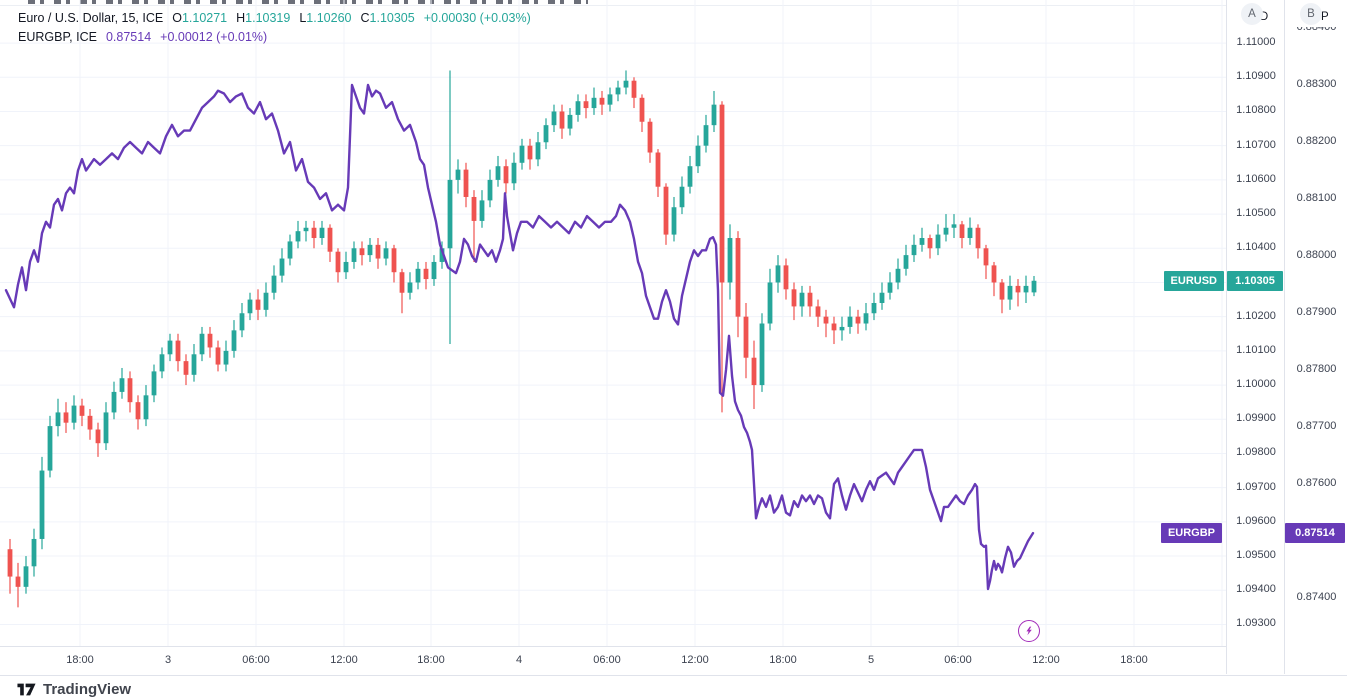  Describe the element at coordinates (1029, 631) in the screenshot. I see `instant-trading-button` at that location.